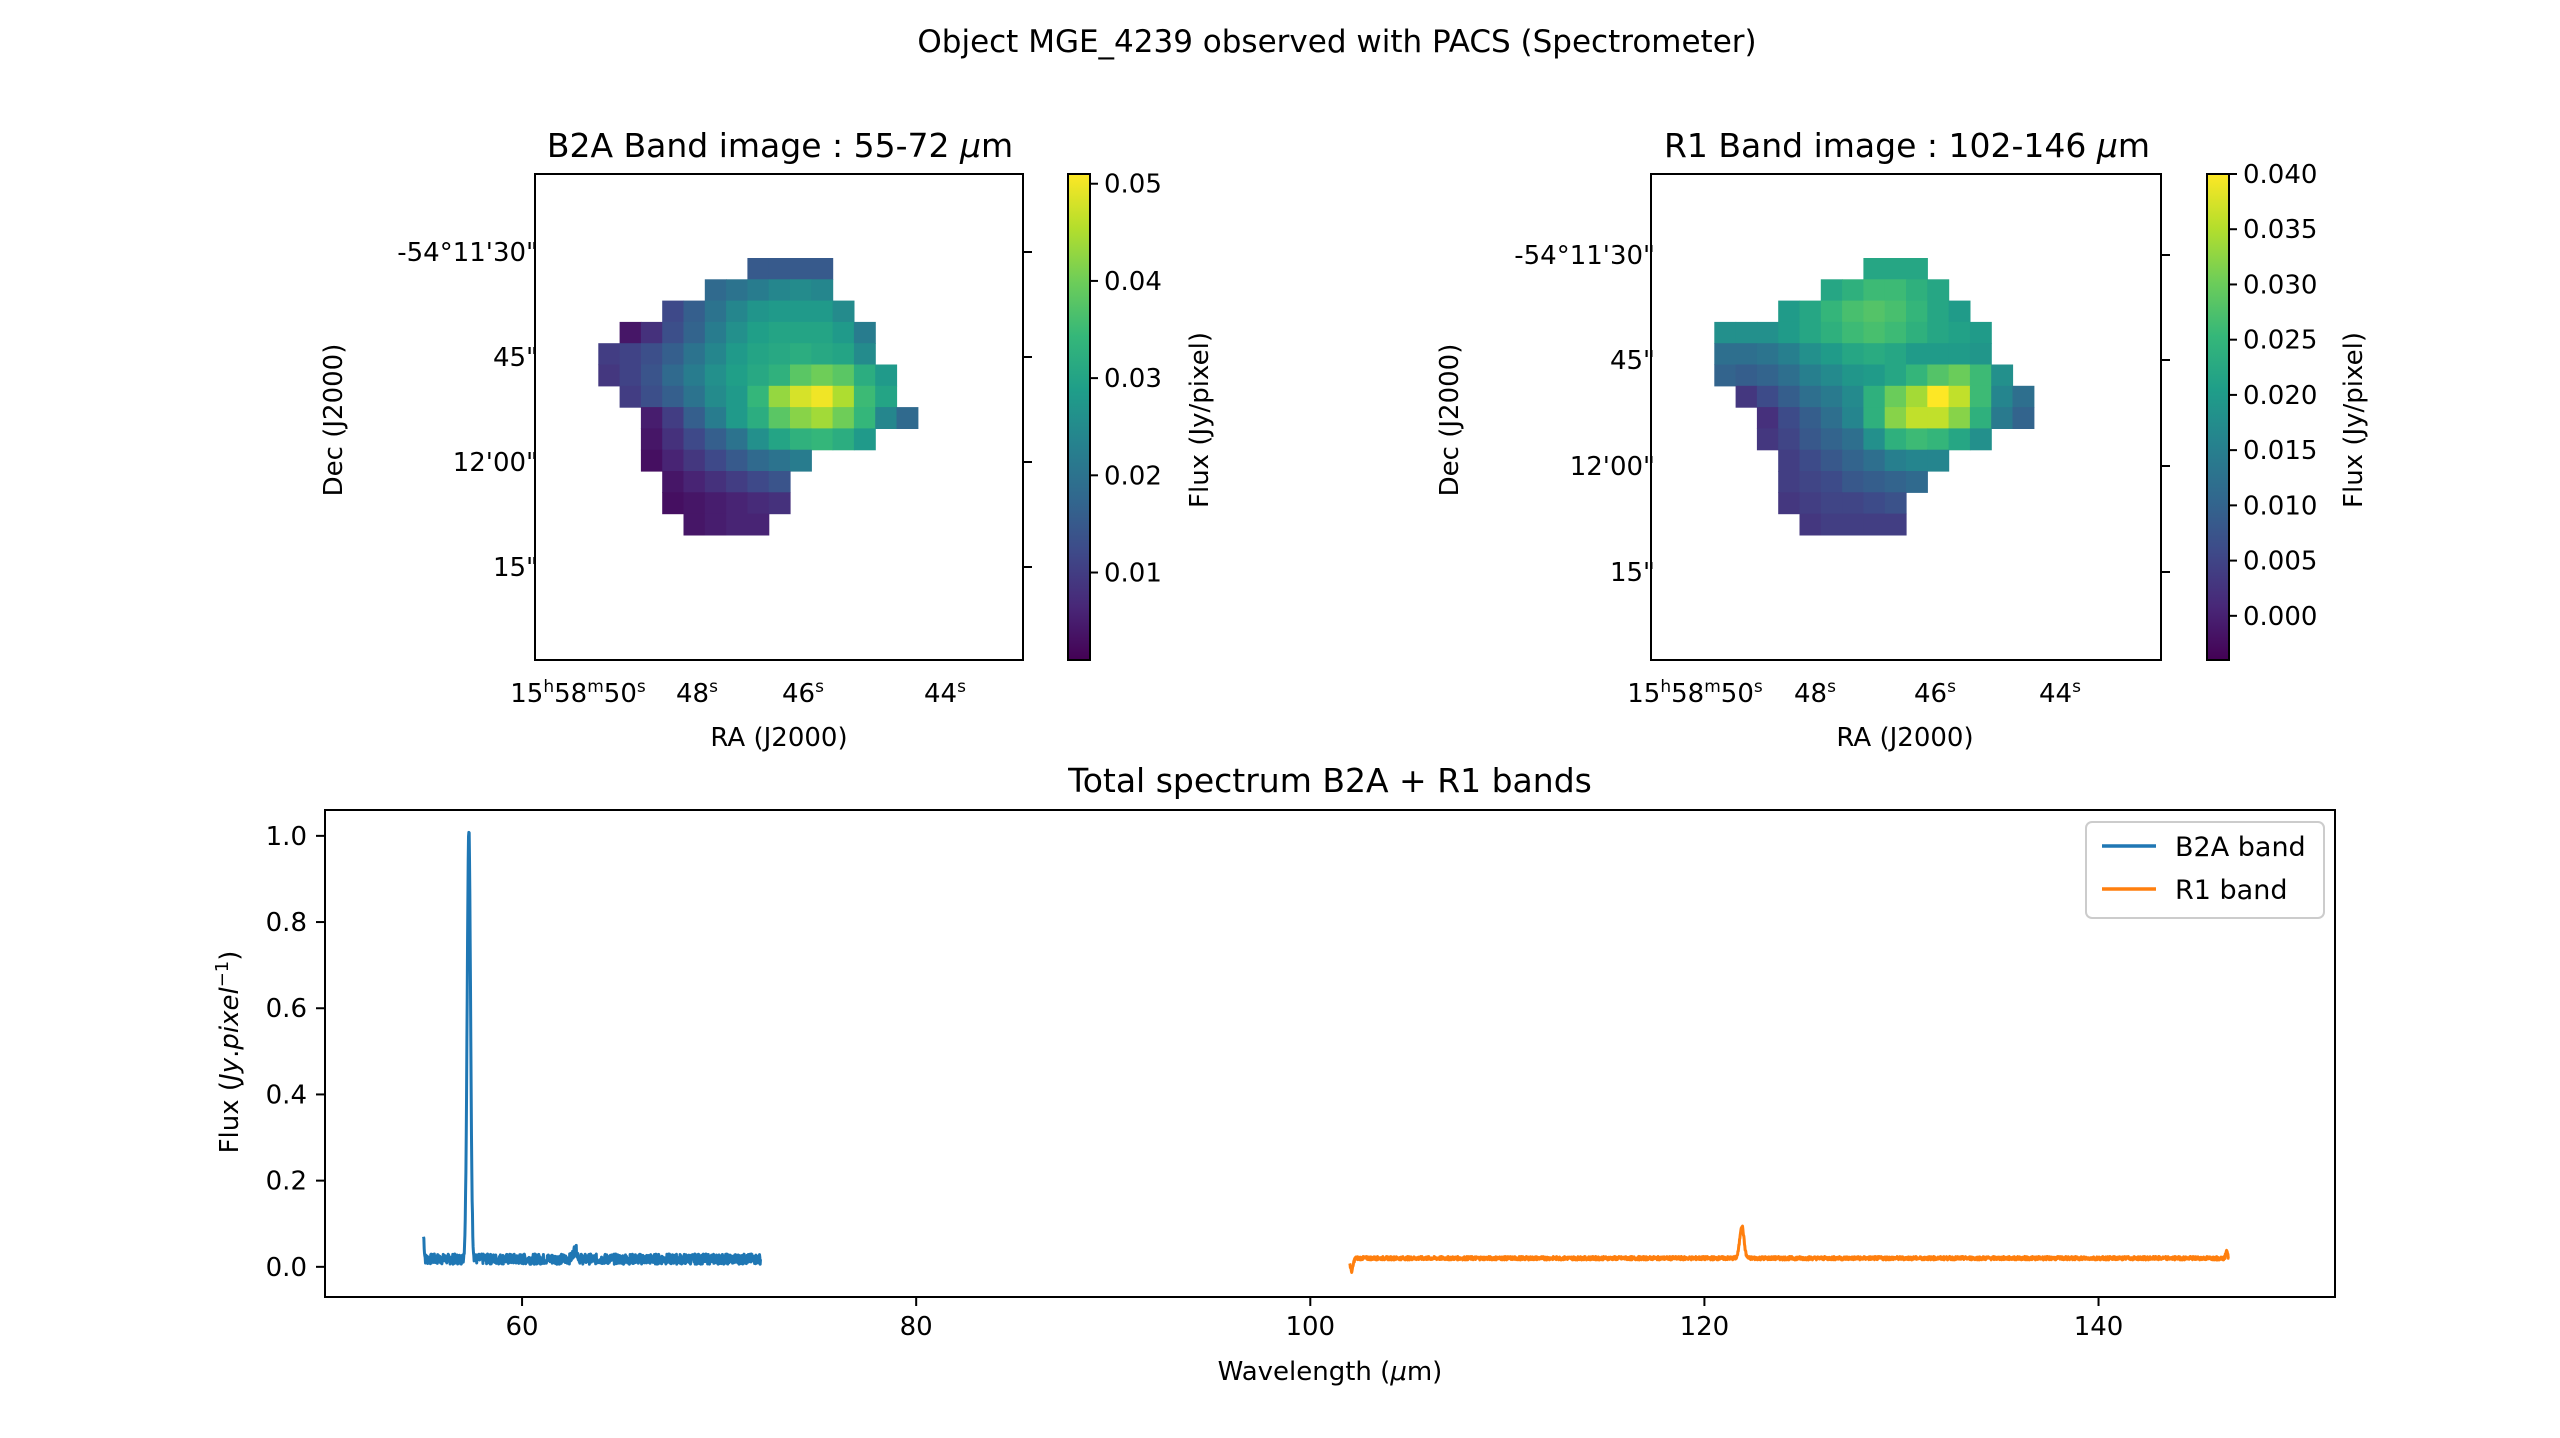  I want to click on r1-pixel-grid, so click(1874, 397).